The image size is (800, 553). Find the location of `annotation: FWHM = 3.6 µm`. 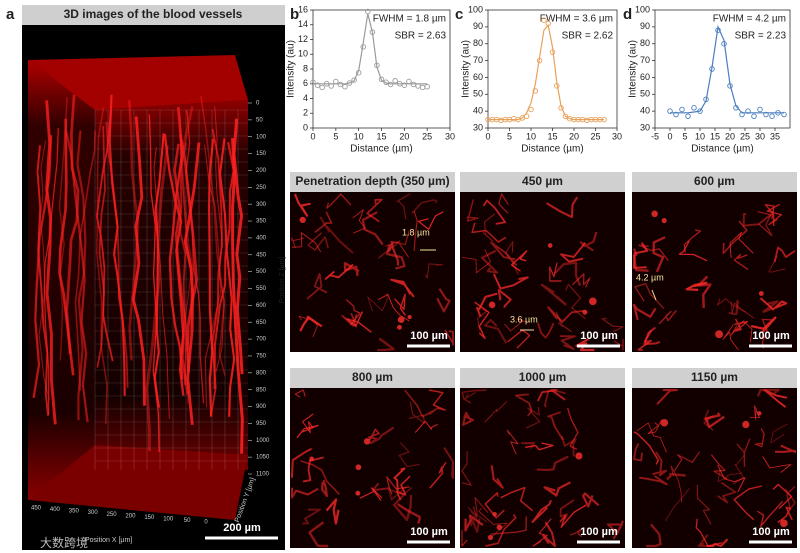

annotation: FWHM = 3.6 µm is located at coordinates (576, 19).